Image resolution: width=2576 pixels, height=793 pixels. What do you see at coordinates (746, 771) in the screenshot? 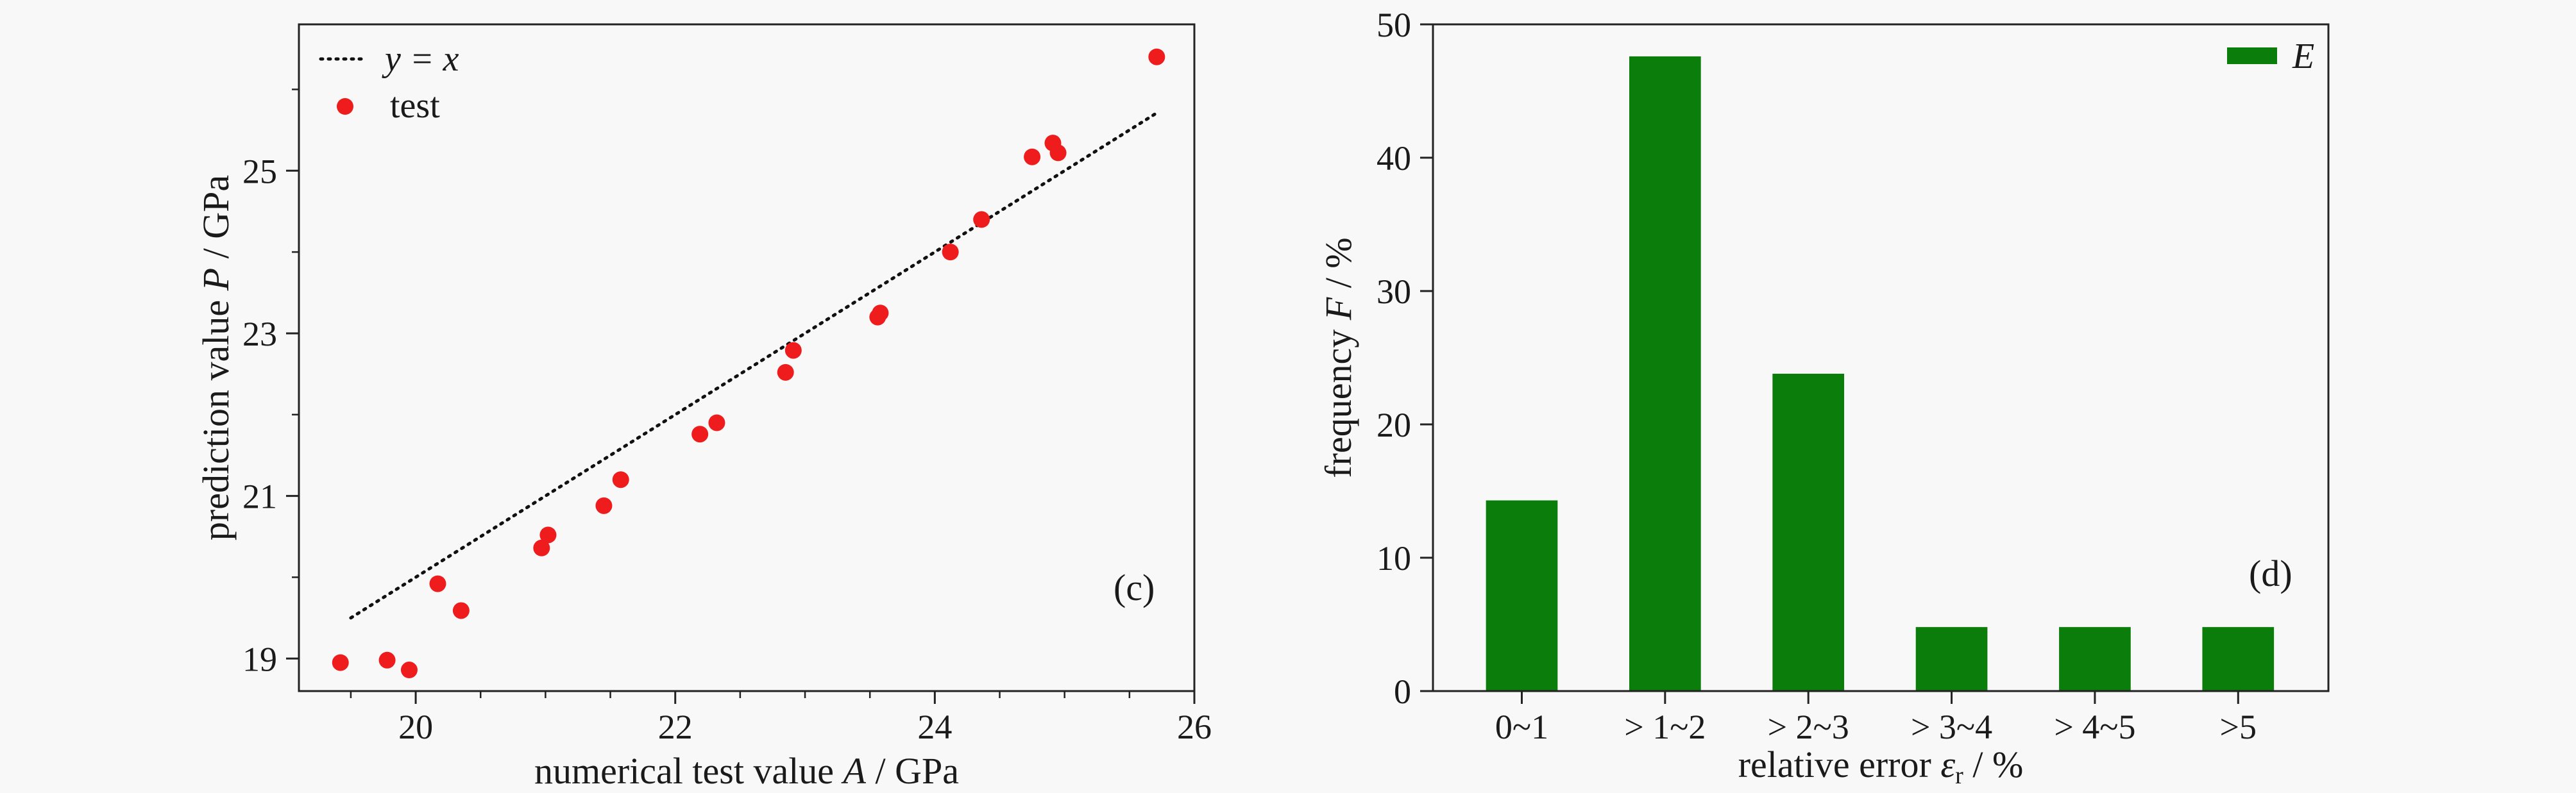
I see `x-axis-title: numerical test value A / GPa` at bounding box center [746, 771].